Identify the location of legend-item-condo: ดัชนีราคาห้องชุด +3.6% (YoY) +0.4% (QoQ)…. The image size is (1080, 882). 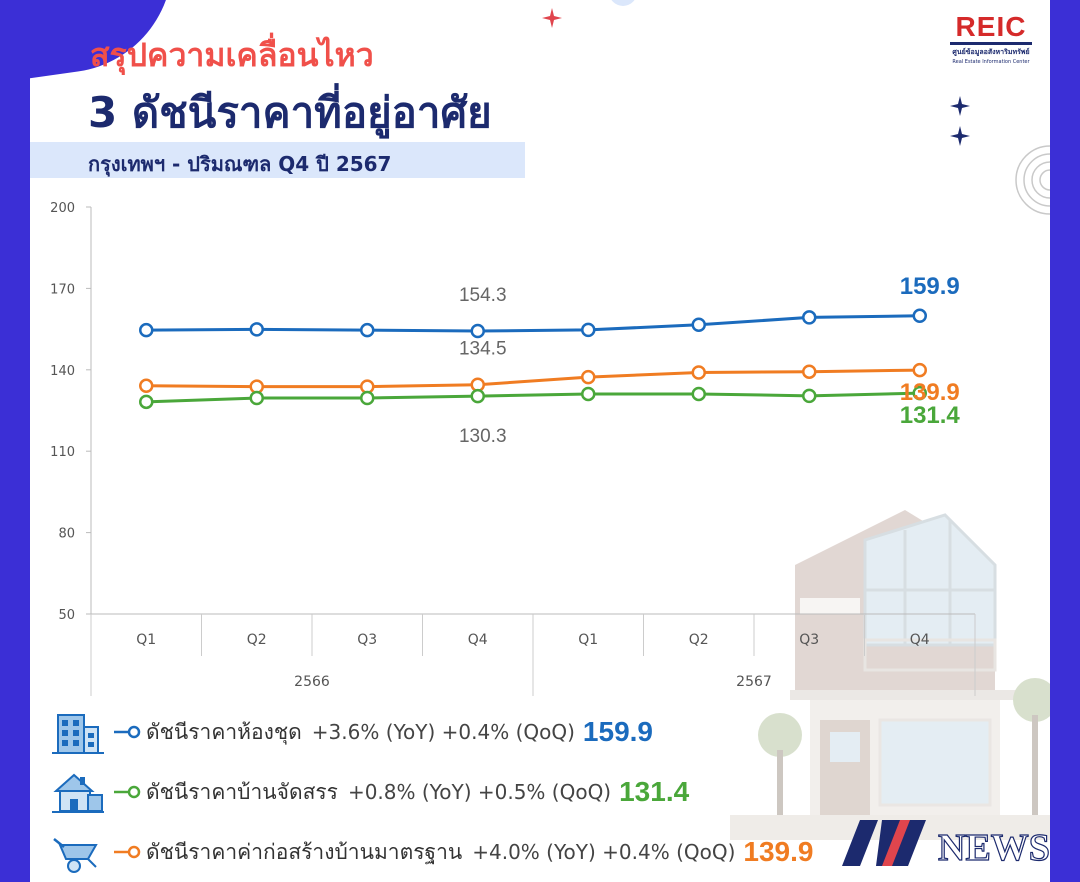
(341, 733).